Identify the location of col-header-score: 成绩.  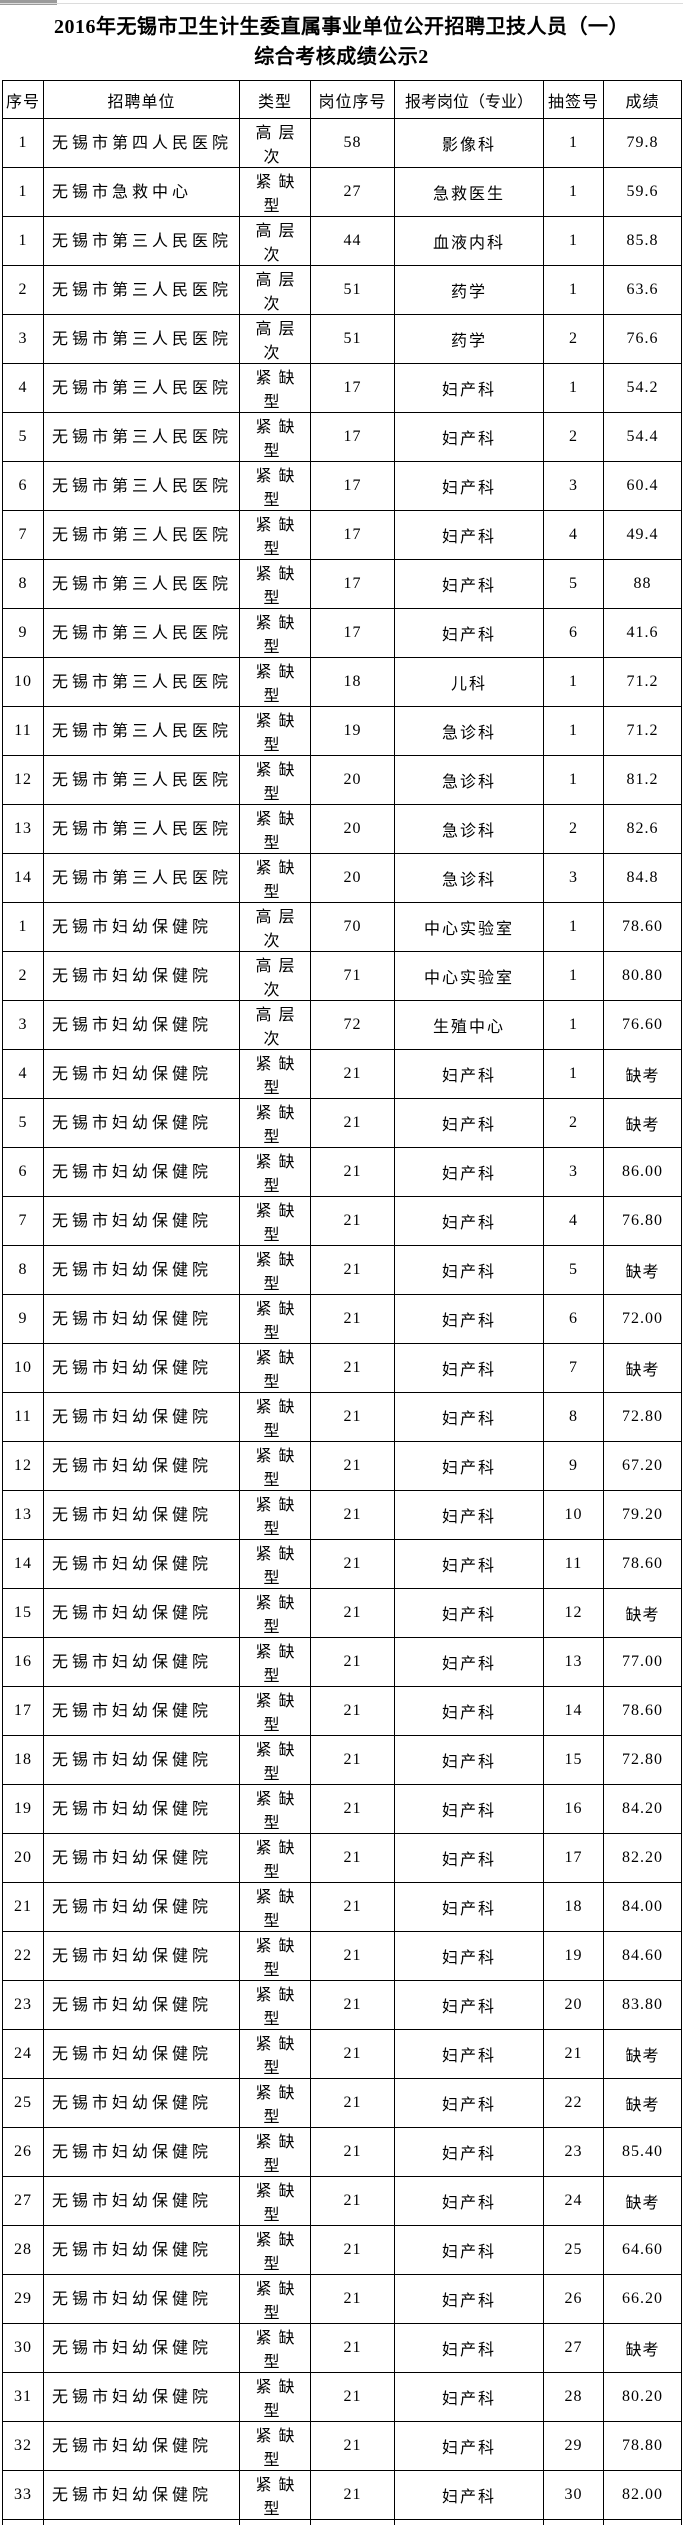
(642, 99).